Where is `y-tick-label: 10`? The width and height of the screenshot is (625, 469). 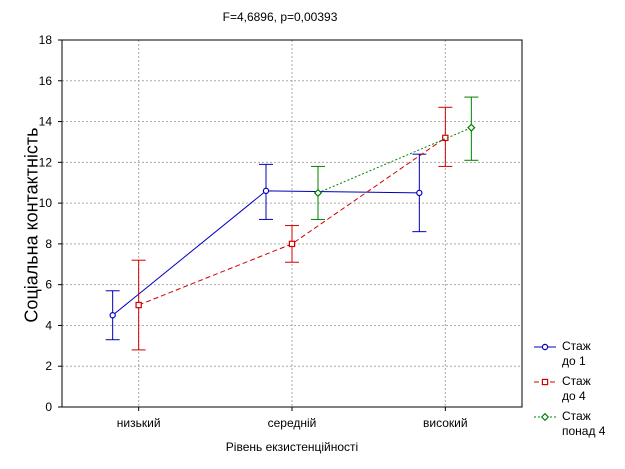 y-tick-label: 10 is located at coordinates (46, 203).